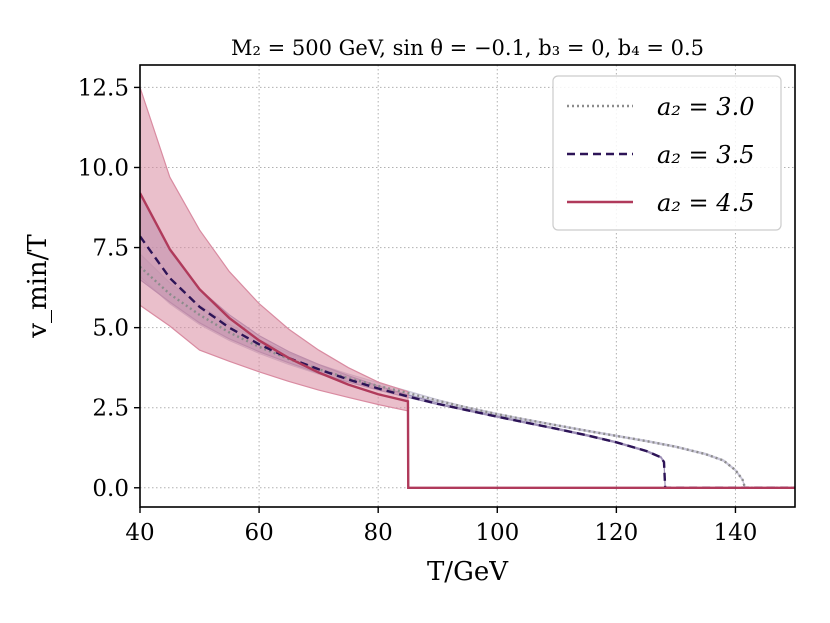 This screenshot has width=830, height=623. Describe the element at coordinates (110, 329) in the screenshot. I see `y-tick-label: 5.0` at that location.